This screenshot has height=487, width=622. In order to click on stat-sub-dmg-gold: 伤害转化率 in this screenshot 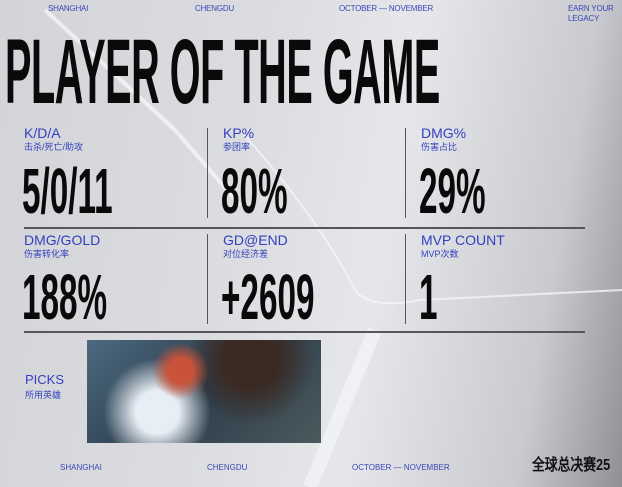, I will do `click(47, 254)`.